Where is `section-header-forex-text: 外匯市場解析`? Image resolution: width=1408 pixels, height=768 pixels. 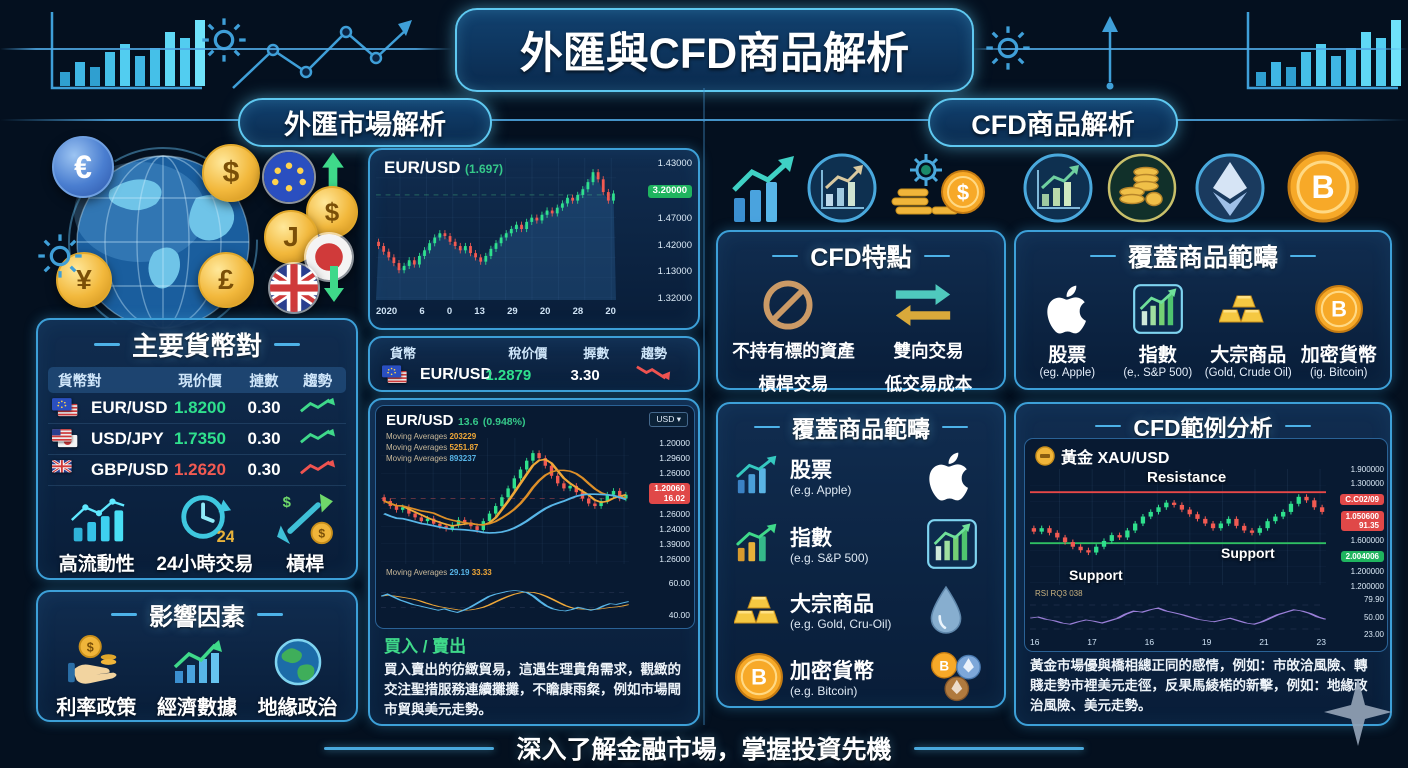 section-header-forex-text: 外匯市場解析 is located at coordinates (365, 125).